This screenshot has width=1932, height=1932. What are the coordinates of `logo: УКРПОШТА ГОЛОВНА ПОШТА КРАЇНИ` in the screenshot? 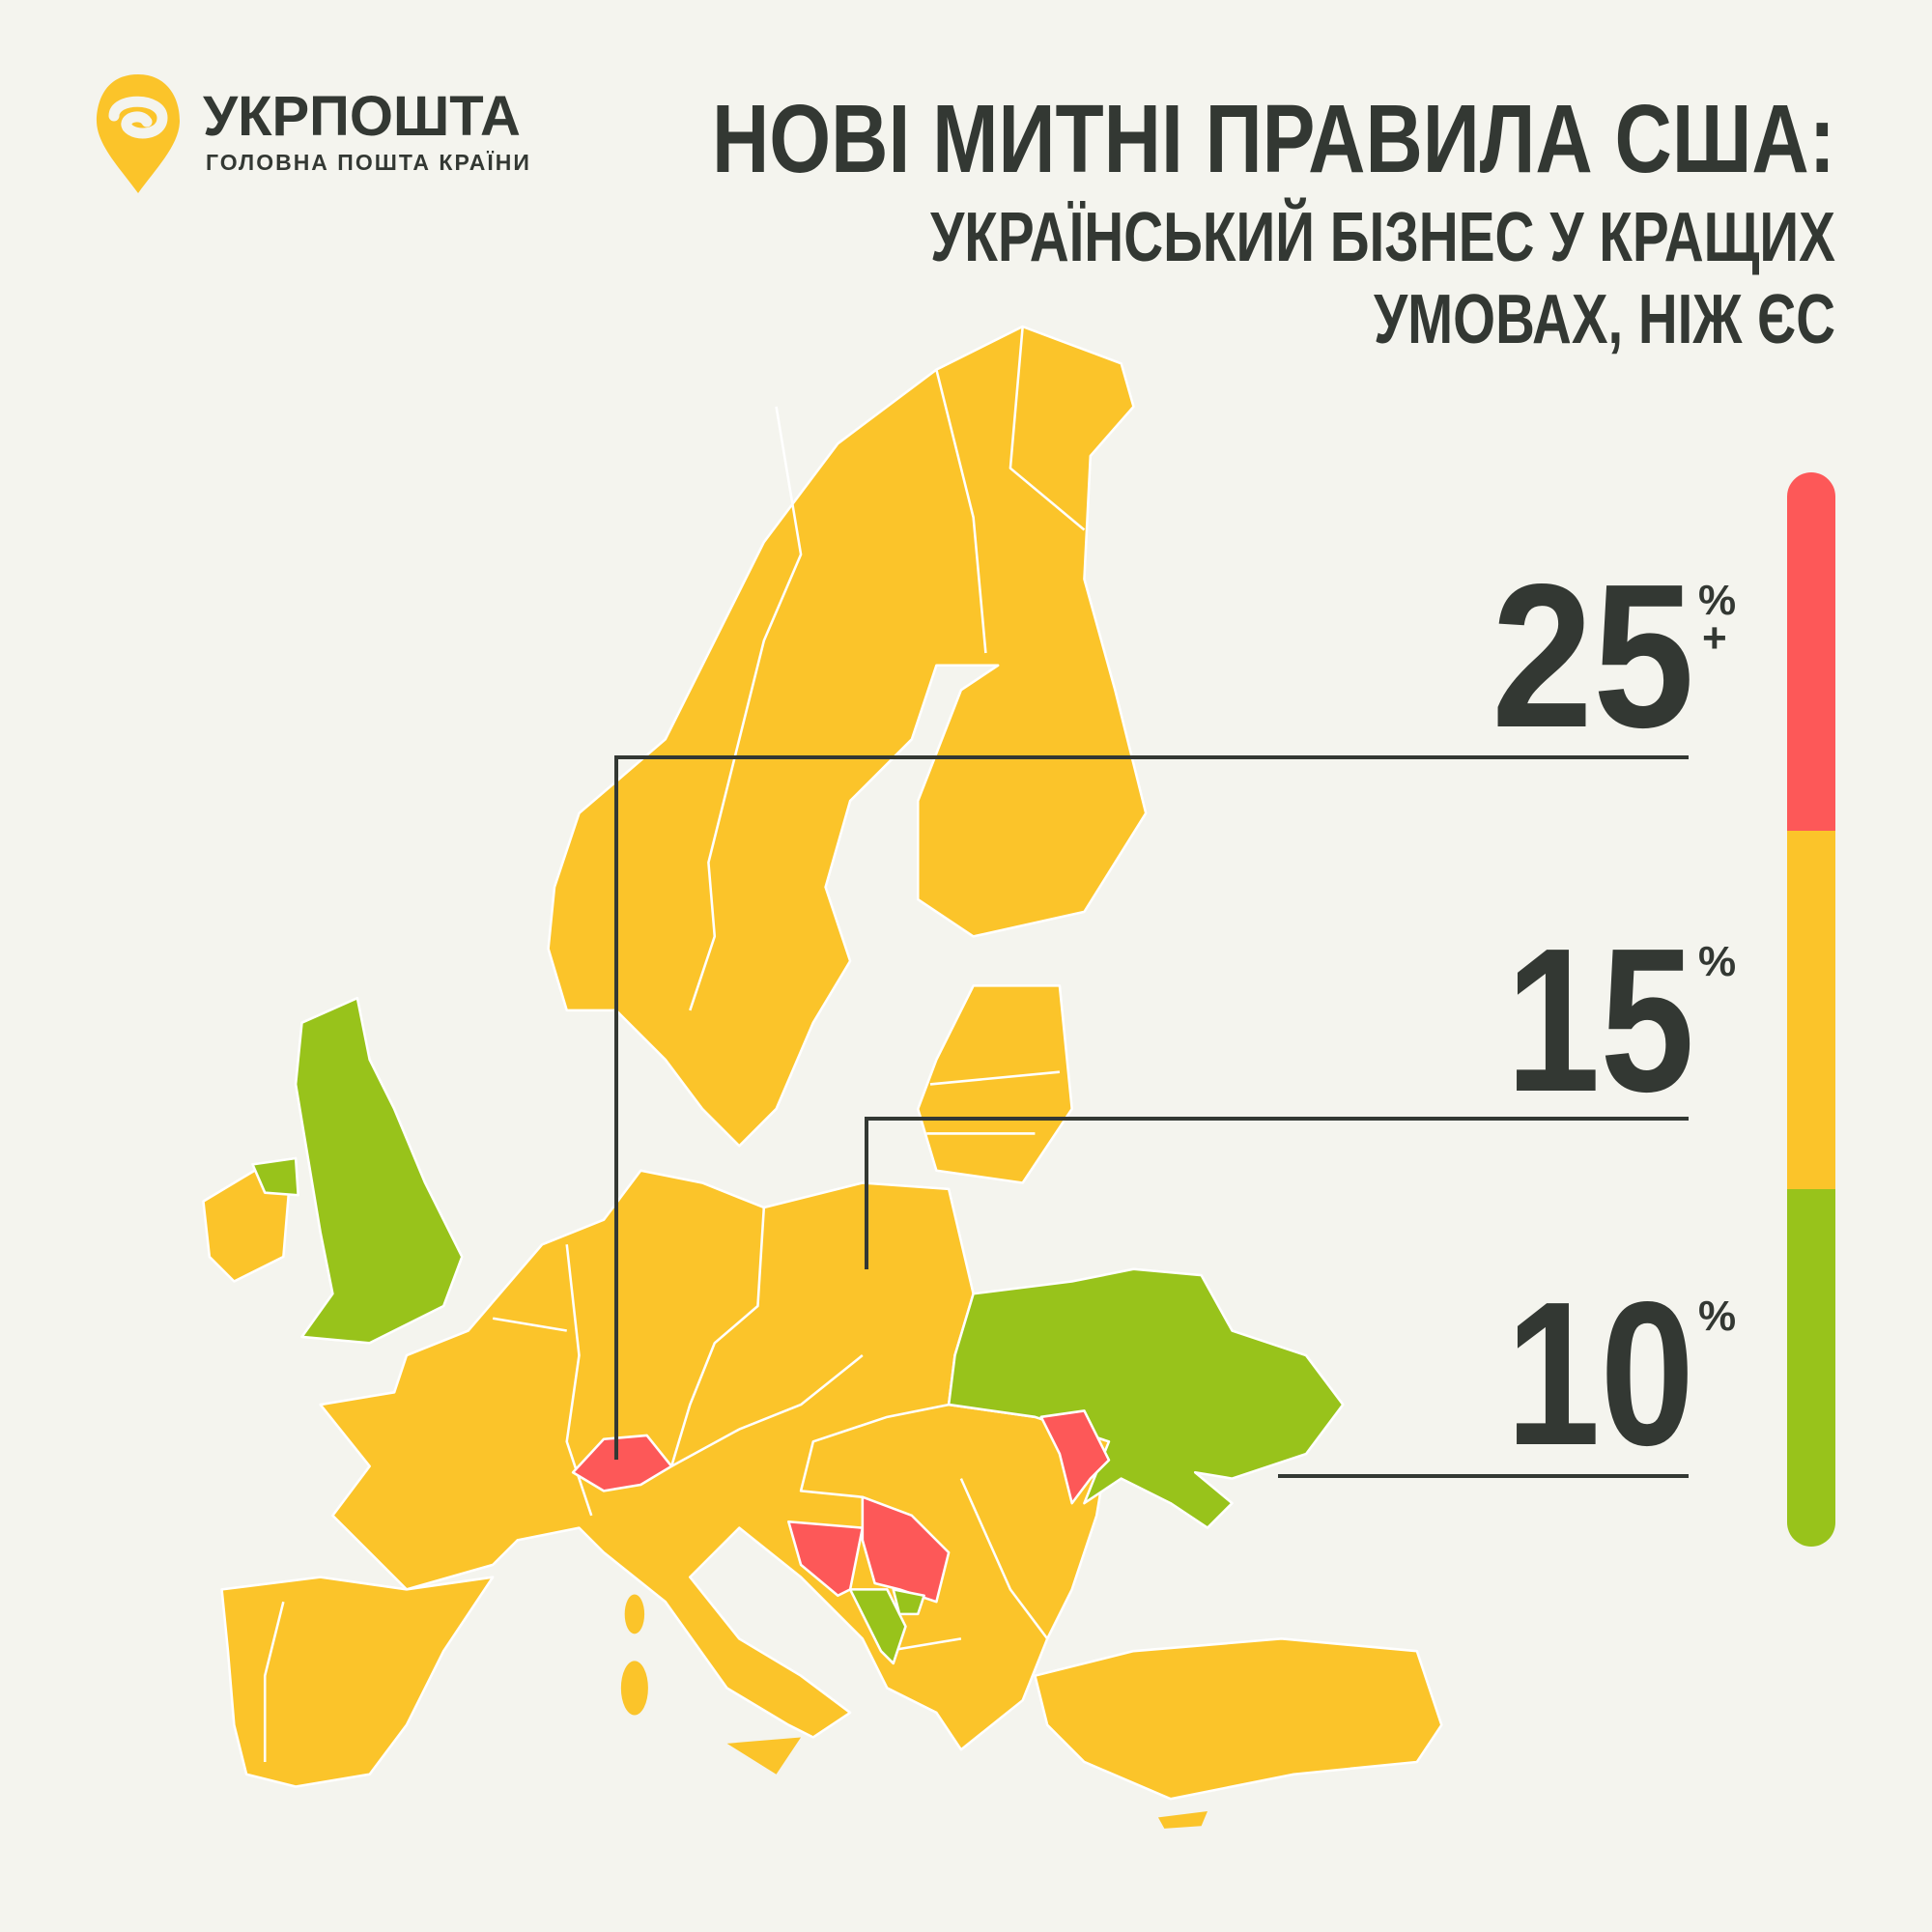 It's located at (314, 133).